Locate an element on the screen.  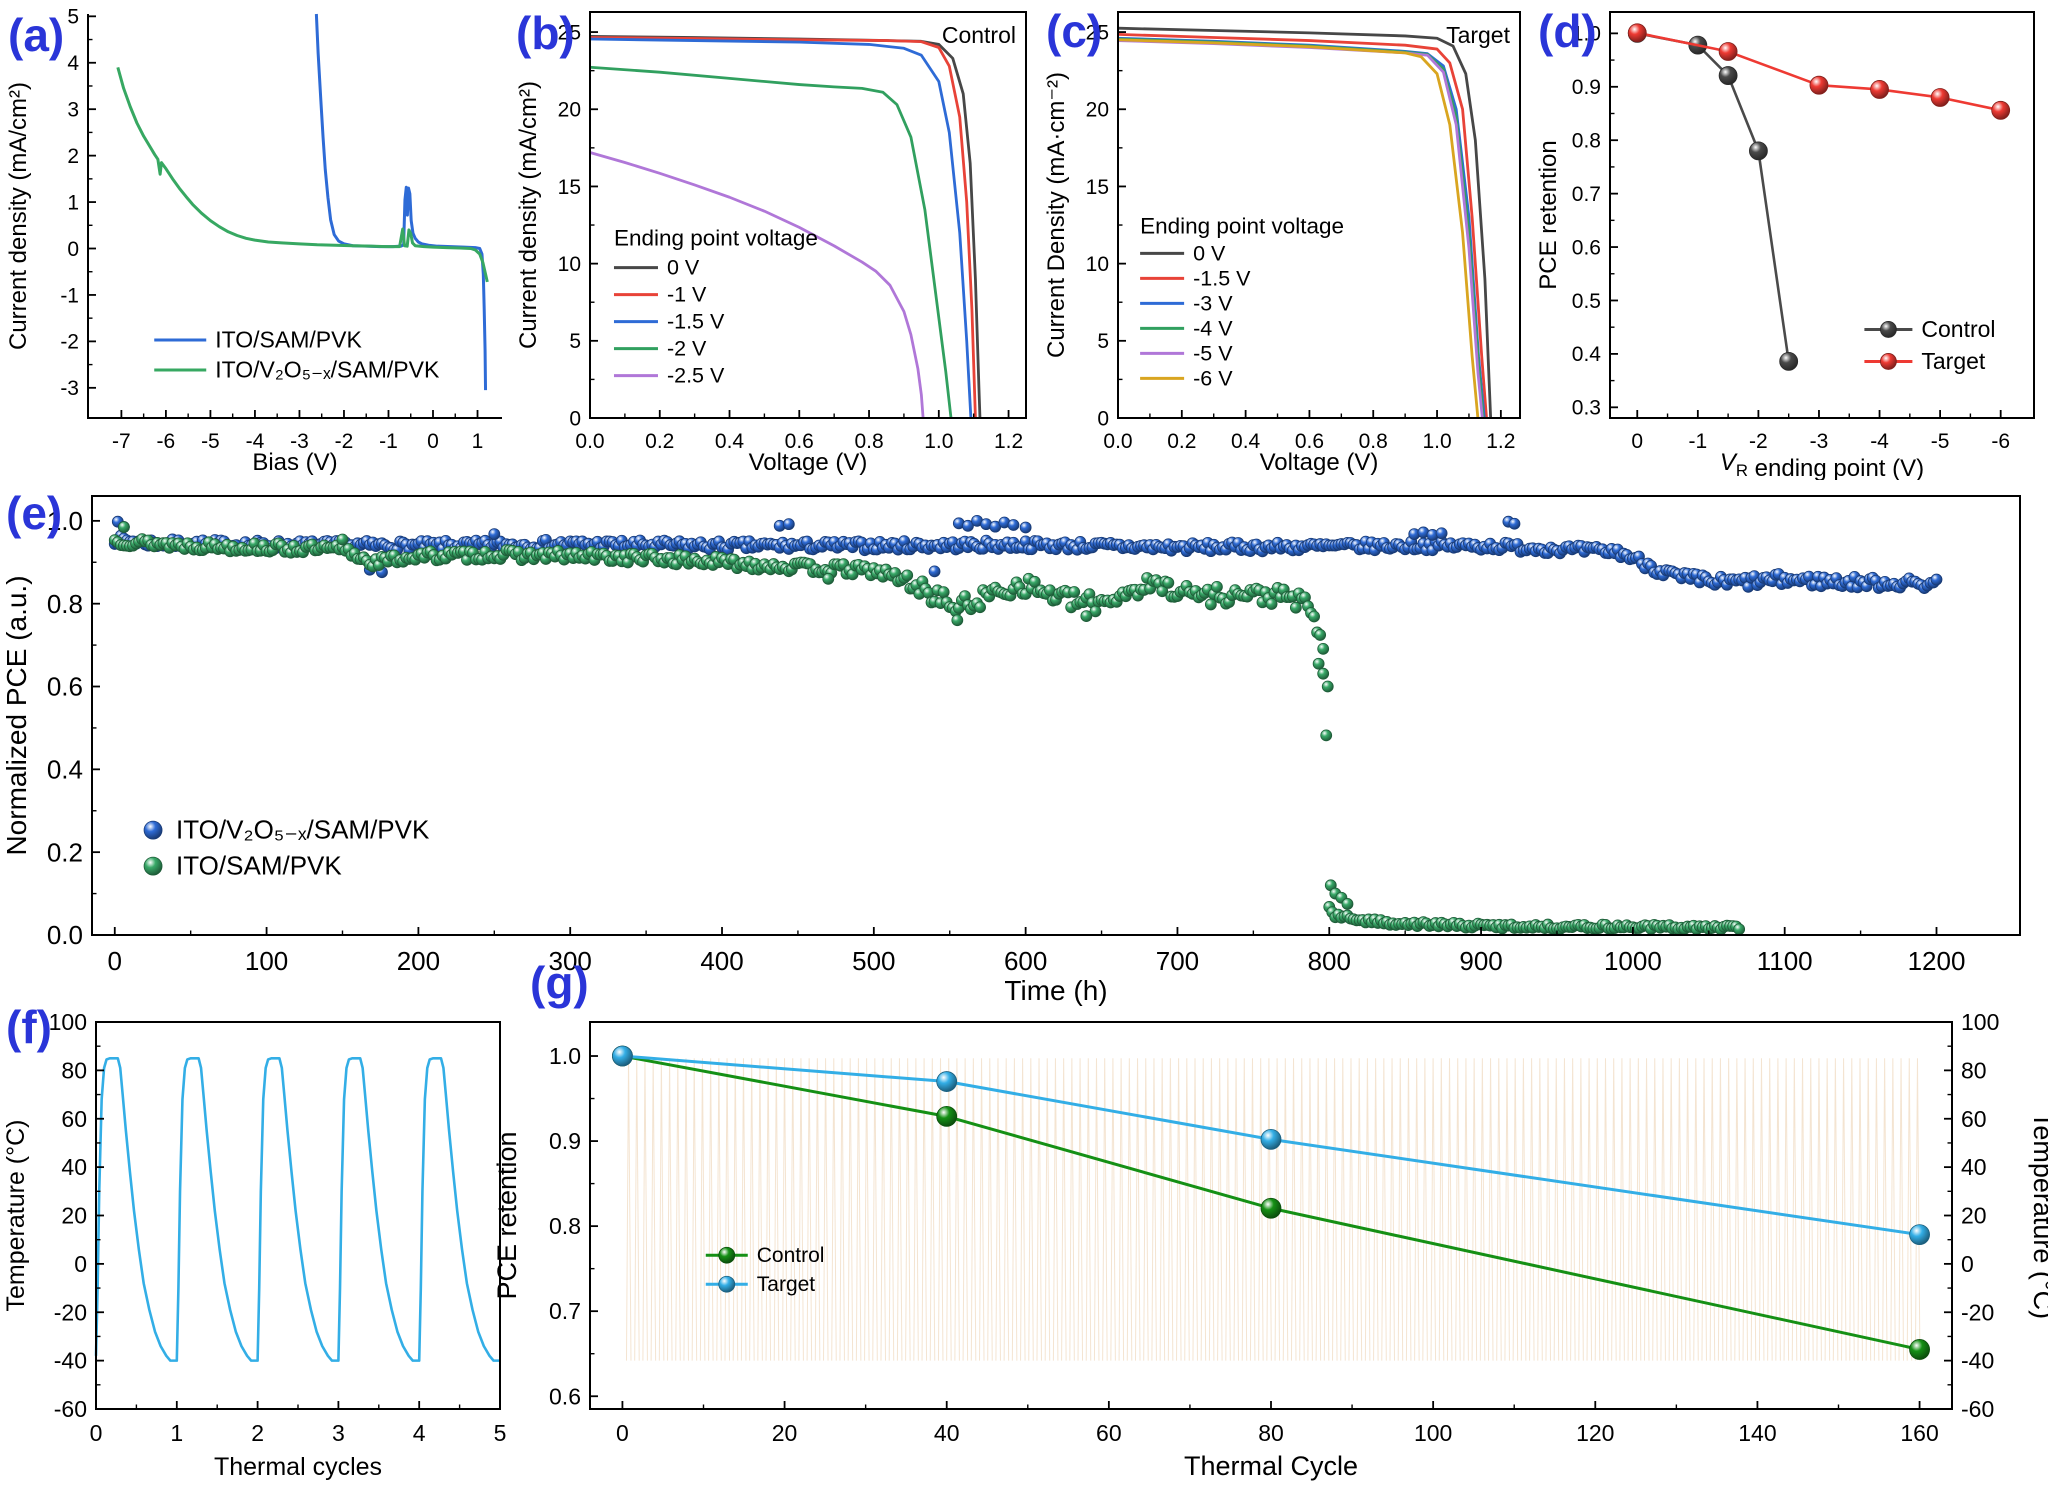
series-control is located at coordinates (1713, 197).